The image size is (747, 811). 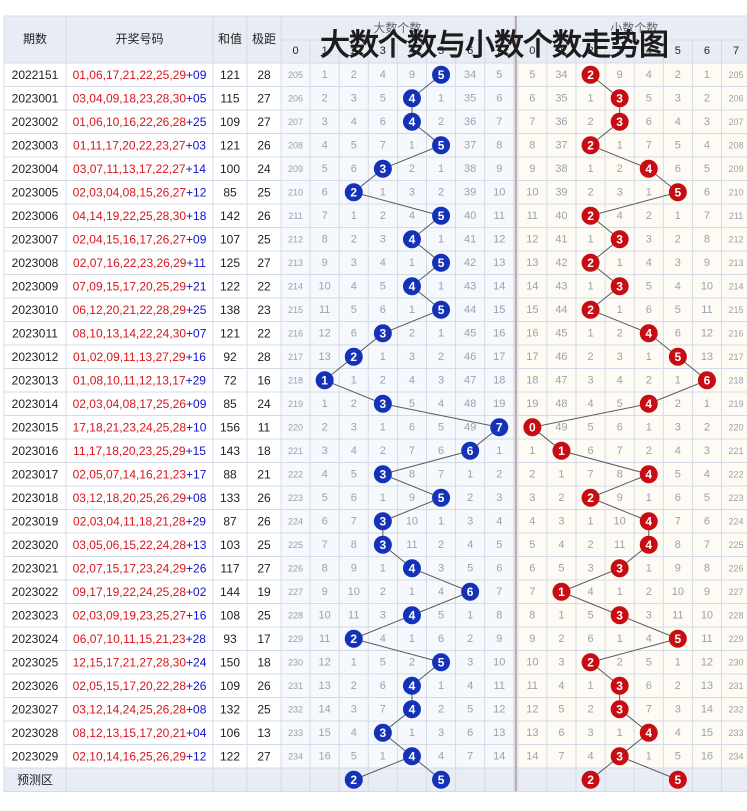 What do you see at coordinates (295, 357) in the screenshot?
I see `miss-cell: 217` at bounding box center [295, 357].